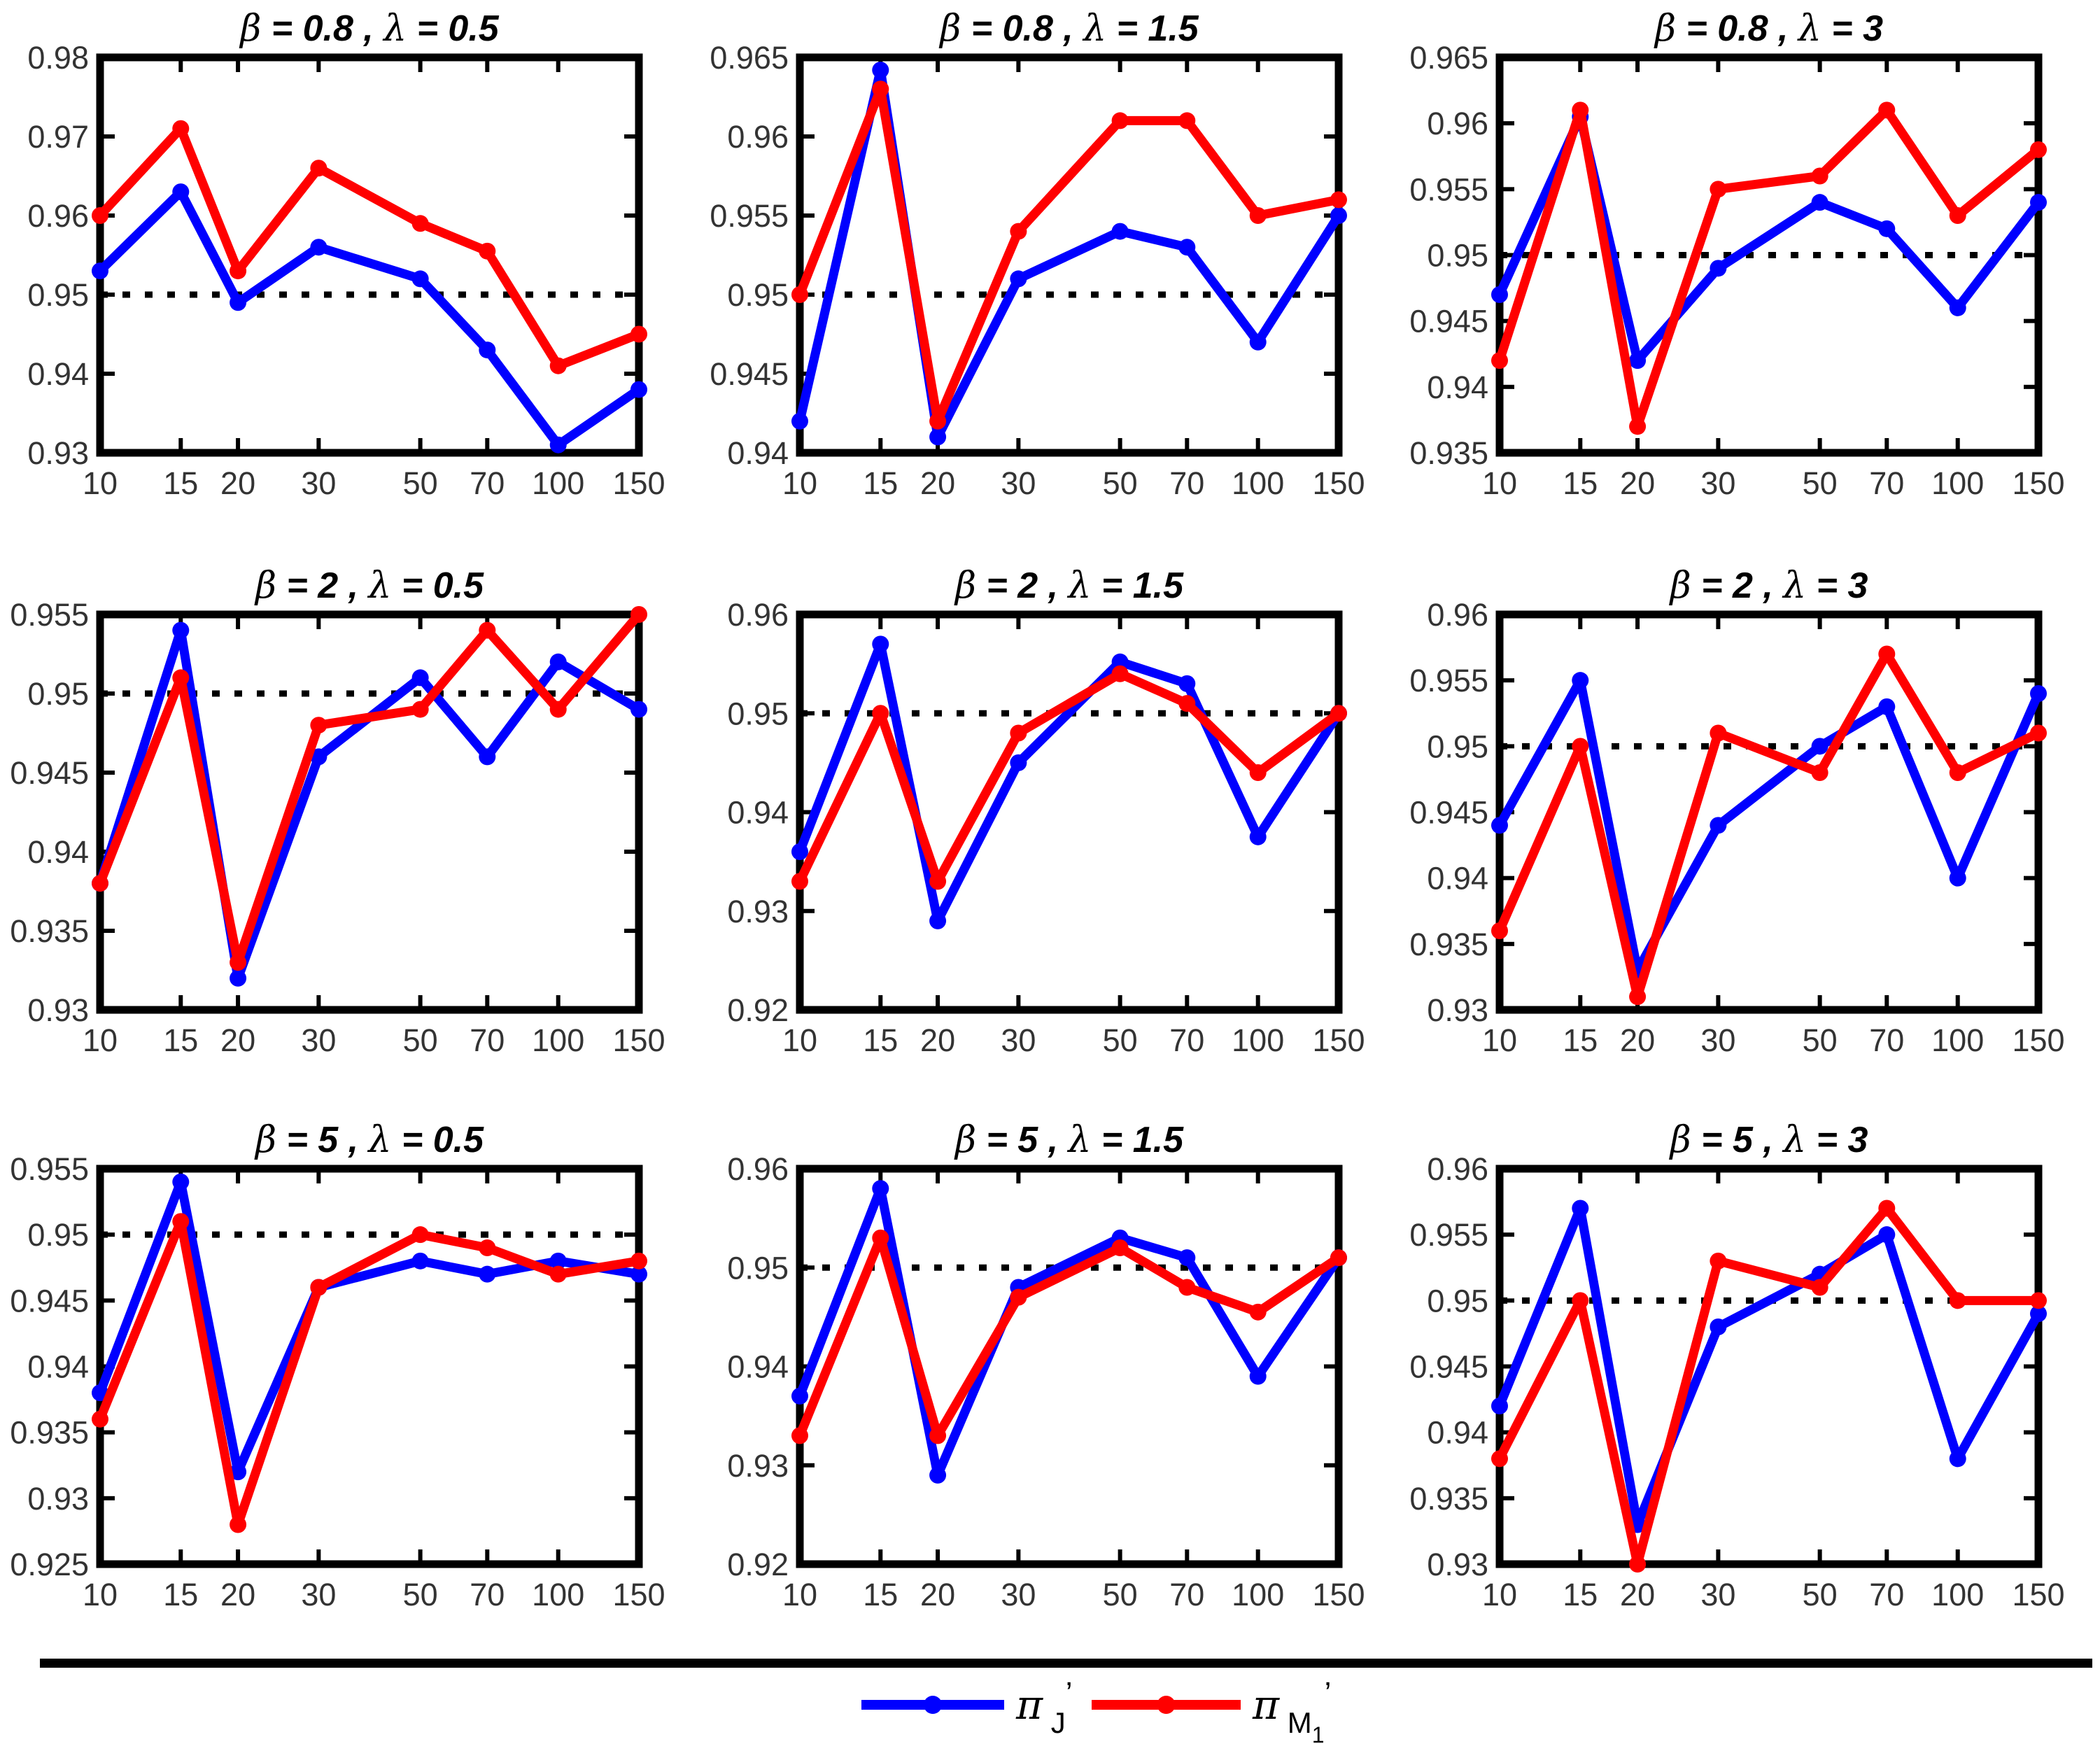 The height and width of the screenshot is (1744, 2100). What do you see at coordinates (758, 1010) in the screenshot?
I see `y-tick-label: 0.92` at bounding box center [758, 1010].